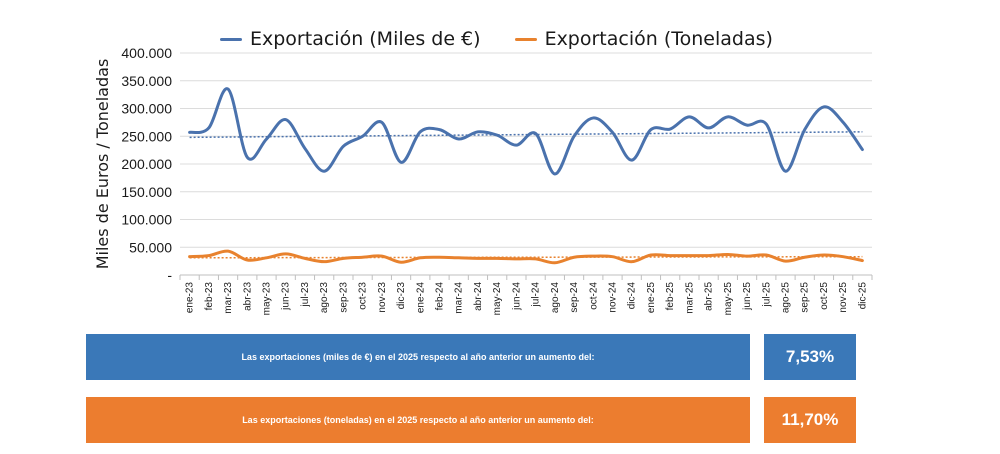  I want to click on x-tick-label: nov-25, so click(843, 297).